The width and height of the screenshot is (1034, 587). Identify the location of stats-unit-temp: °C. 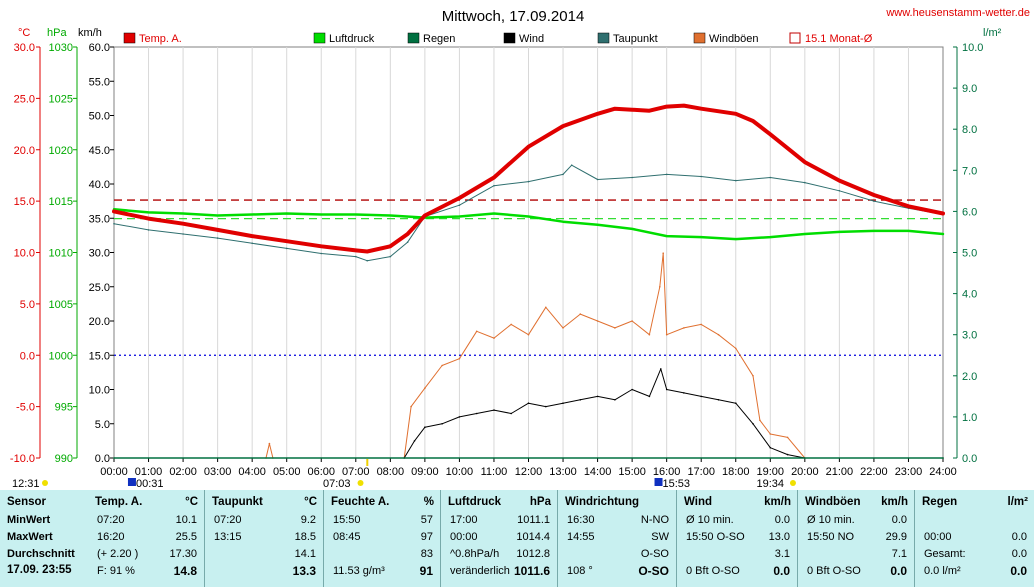
(191, 502).